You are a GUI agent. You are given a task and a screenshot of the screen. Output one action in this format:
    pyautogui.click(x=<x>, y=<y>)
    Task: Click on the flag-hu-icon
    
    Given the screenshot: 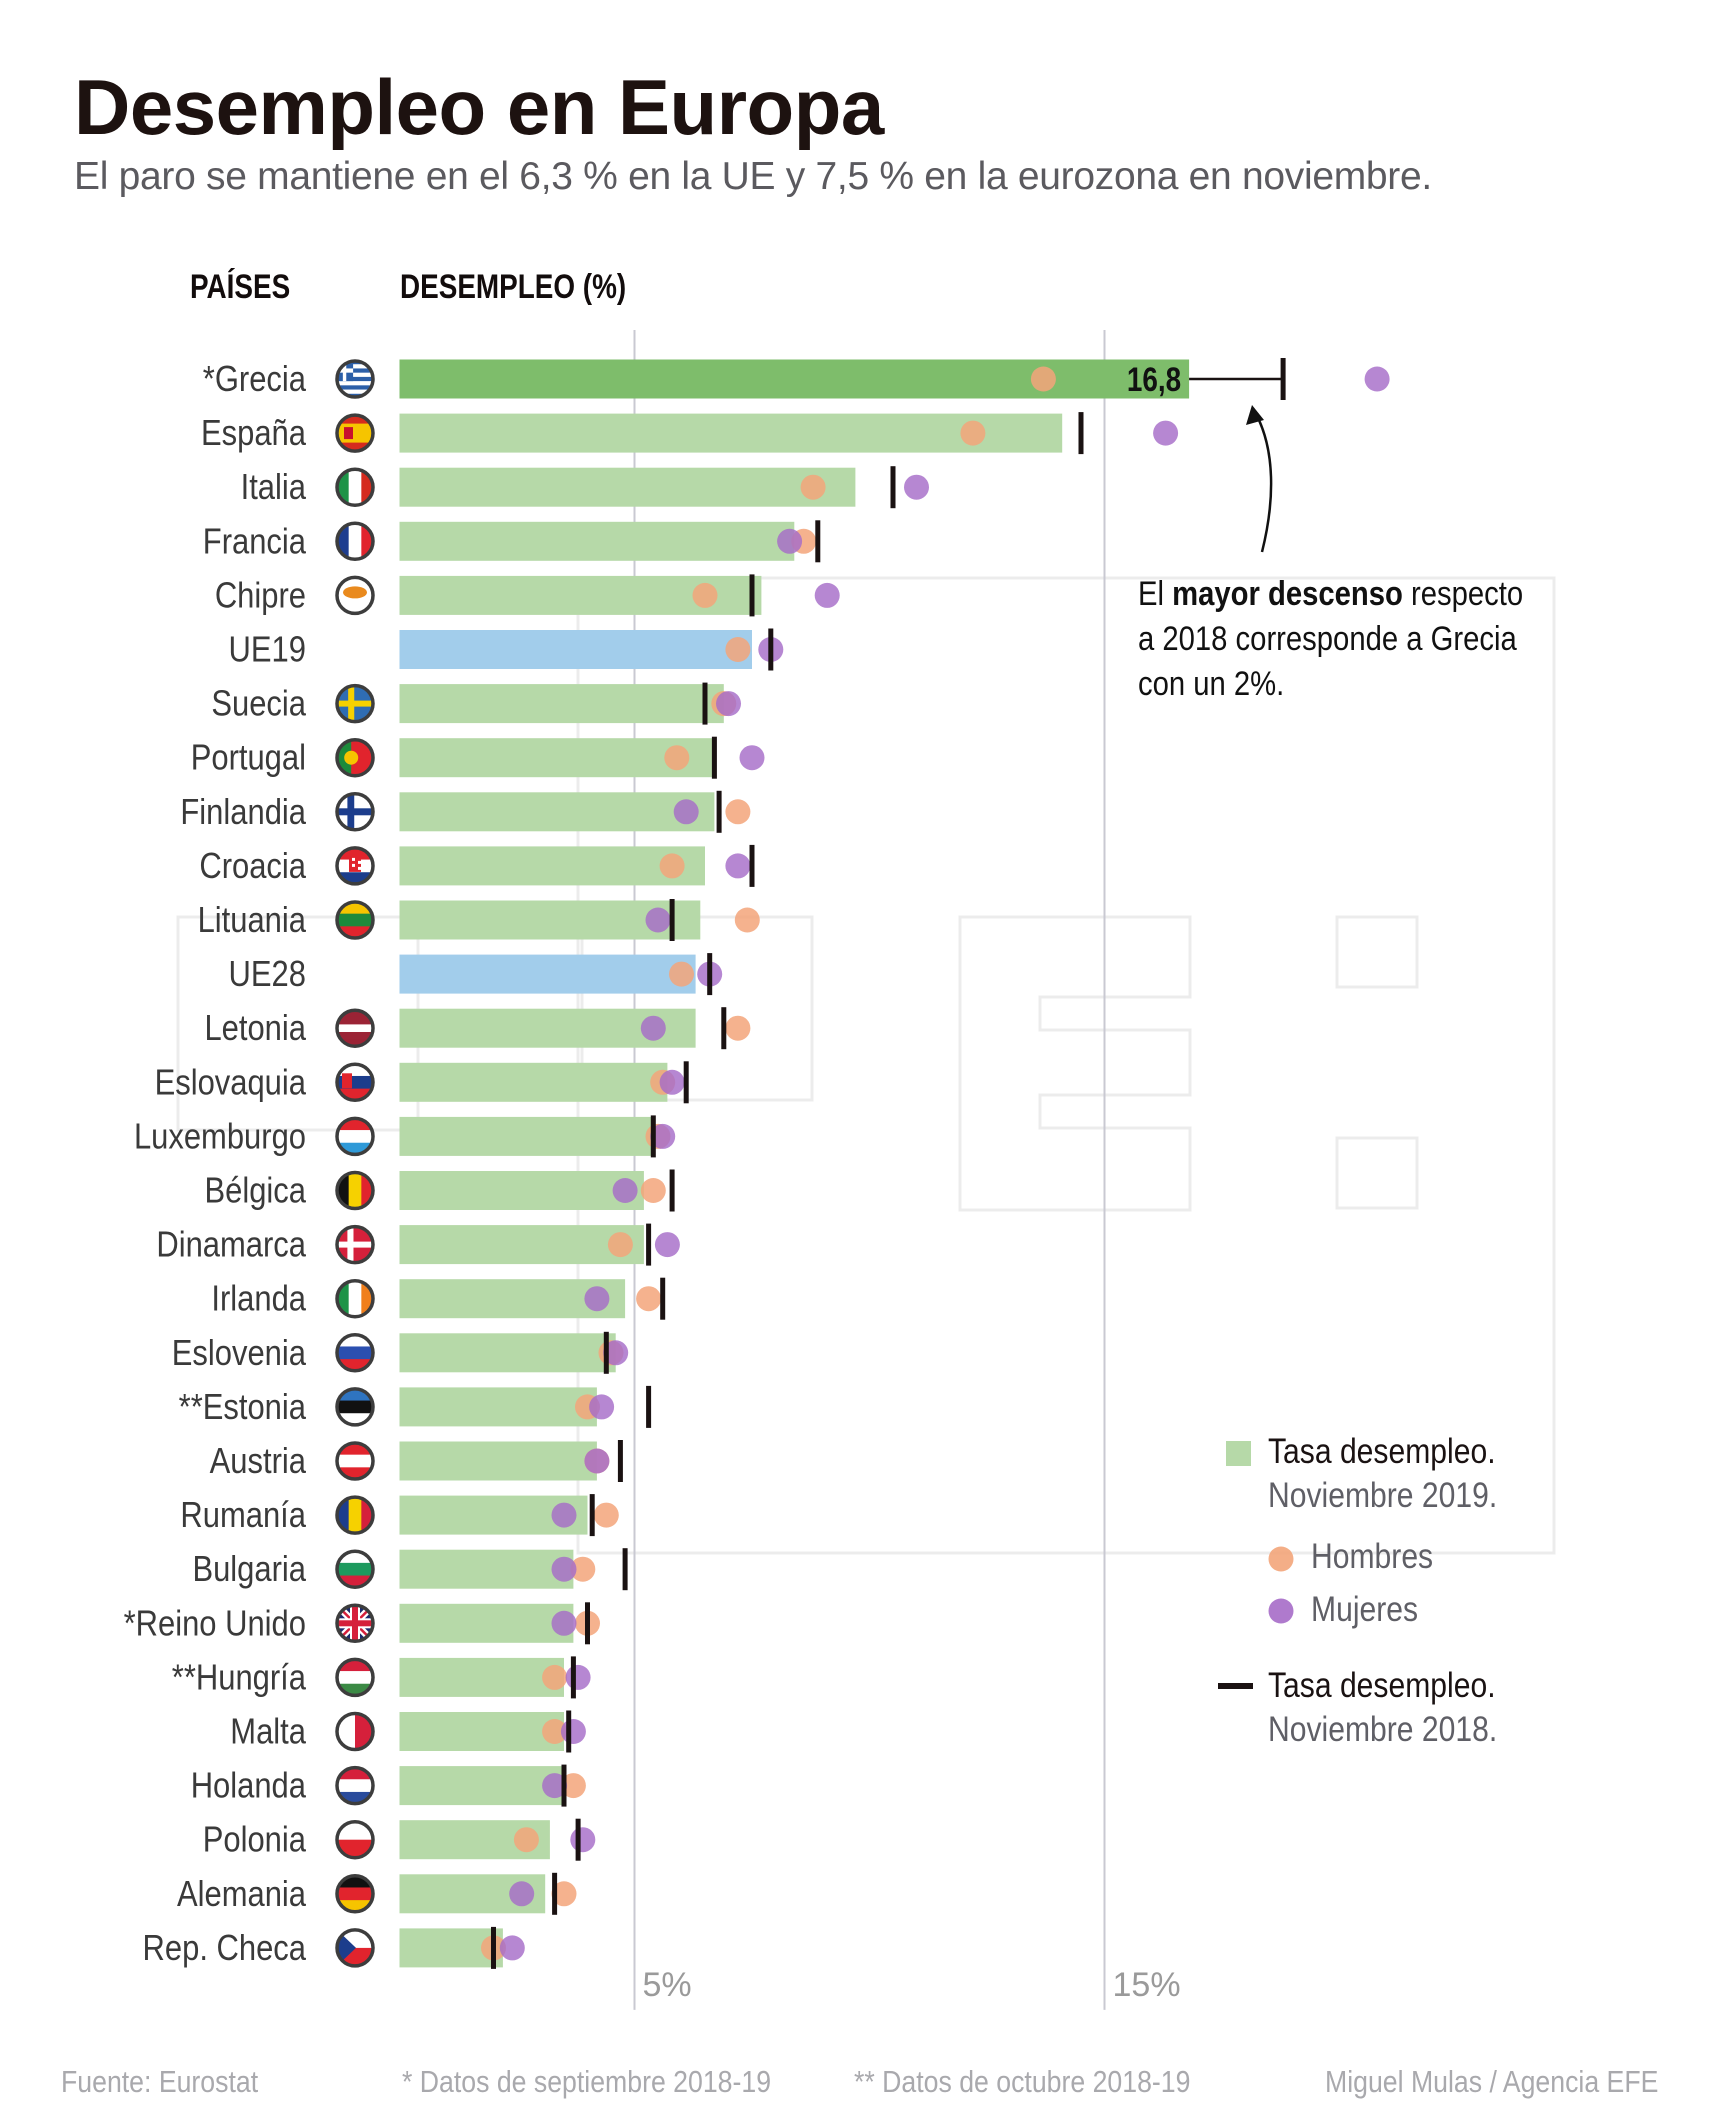 What is the action you would take?
    pyautogui.click(x=355, y=1677)
    